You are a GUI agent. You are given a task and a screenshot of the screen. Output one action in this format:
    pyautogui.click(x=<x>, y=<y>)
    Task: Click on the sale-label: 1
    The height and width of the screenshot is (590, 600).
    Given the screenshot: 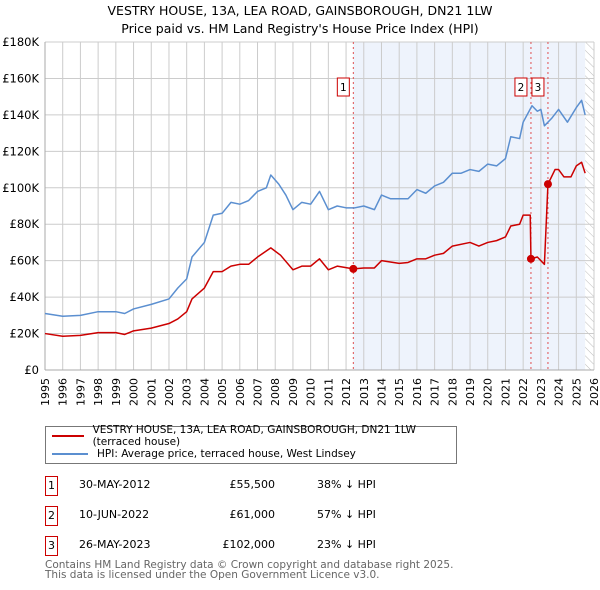 What is the action you would take?
    pyautogui.click(x=343, y=88)
    